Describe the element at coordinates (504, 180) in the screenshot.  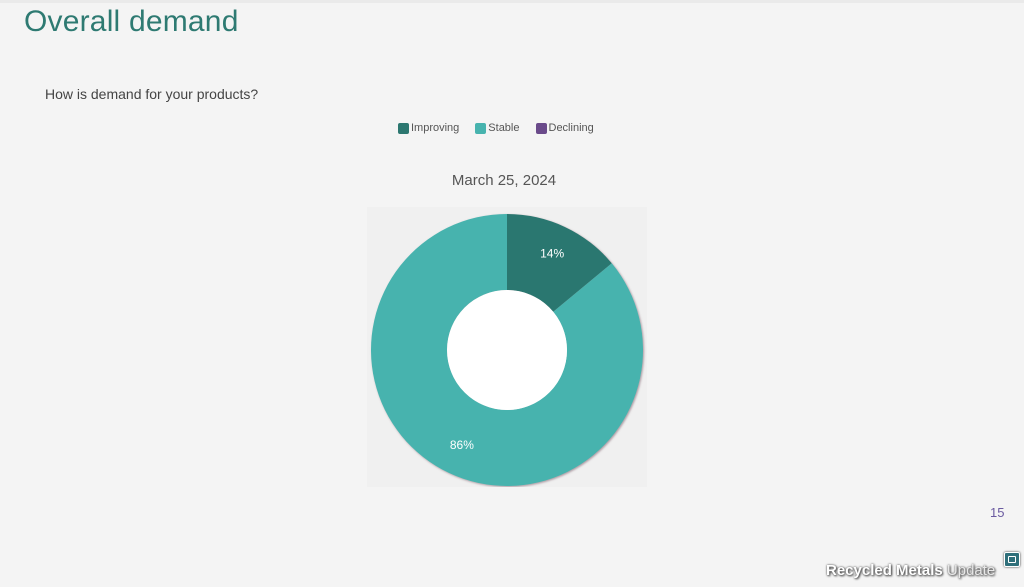
I see `chart-title: March 25, 2024` at that location.